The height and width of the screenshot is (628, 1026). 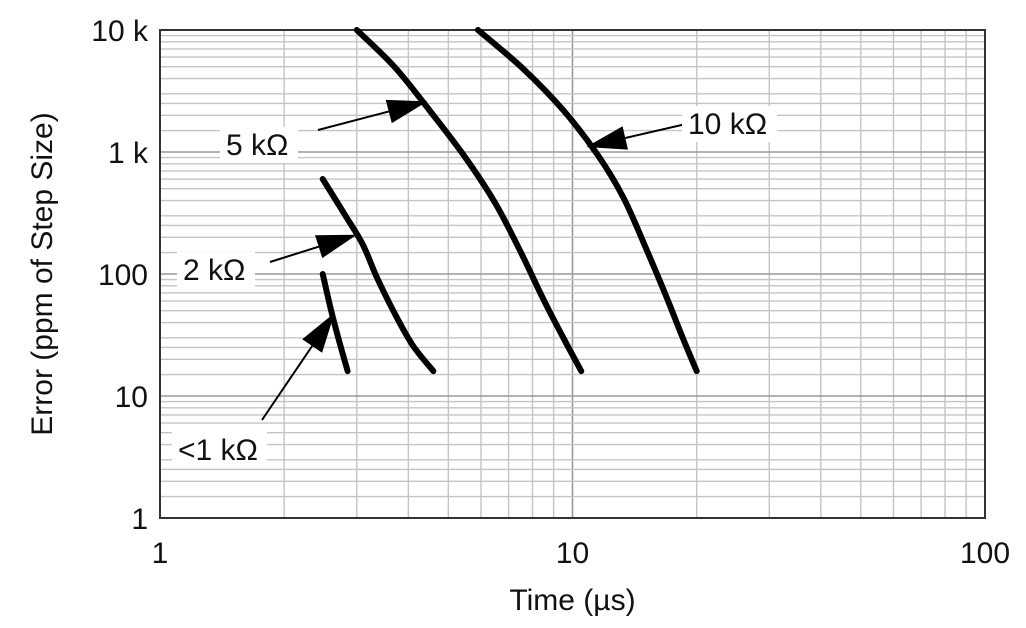 What do you see at coordinates (985, 553) in the screenshot?
I see `x-tick-label: 100` at bounding box center [985, 553].